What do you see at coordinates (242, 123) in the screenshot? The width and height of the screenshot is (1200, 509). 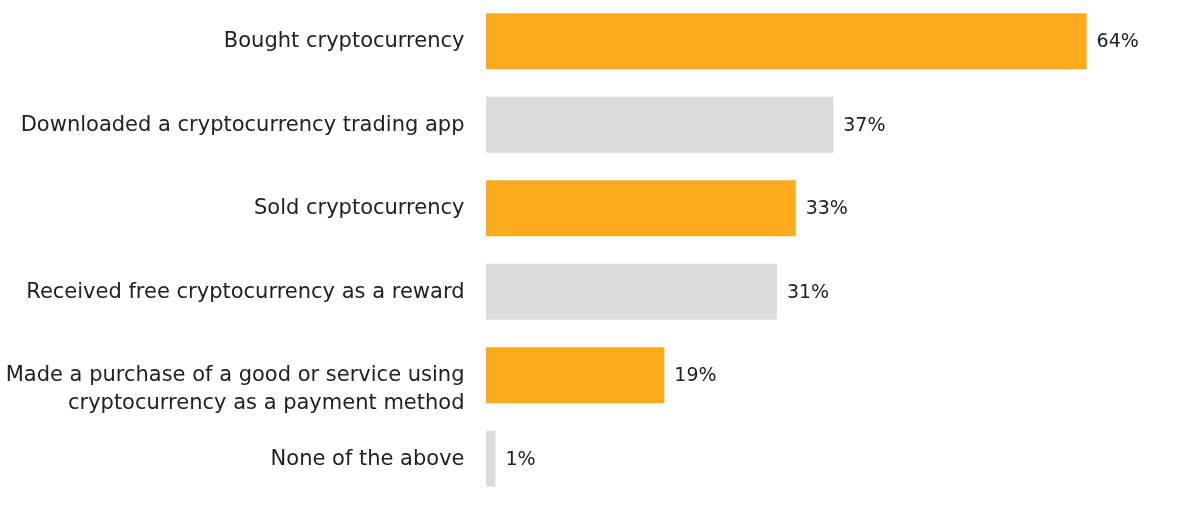 I see `y-tick-label: Downloaded a cryptocurrency trading app` at bounding box center [242, 123].